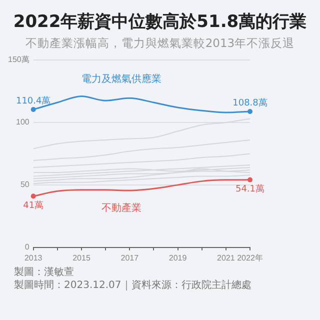 The width and height of the screenshot is (320, 320). Describe the element at coordinates (19, 59) in the screenshot. I see `y-tick-label: 150萬` at that location.